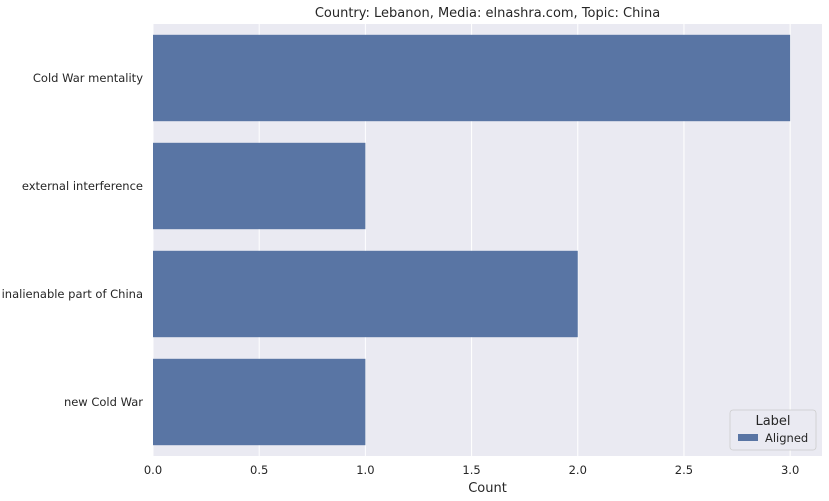  Describe the element at coordinates (72, 294) in the screenshot. I see `y-tick-label: inalienable part of China` at that location.